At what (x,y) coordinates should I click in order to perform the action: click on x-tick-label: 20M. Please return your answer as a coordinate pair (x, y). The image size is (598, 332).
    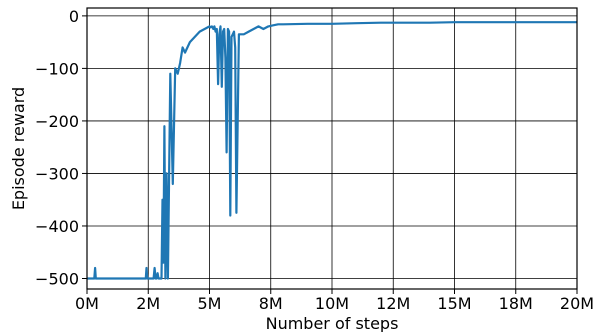
    Looking at the image, I should click on (577, 303).